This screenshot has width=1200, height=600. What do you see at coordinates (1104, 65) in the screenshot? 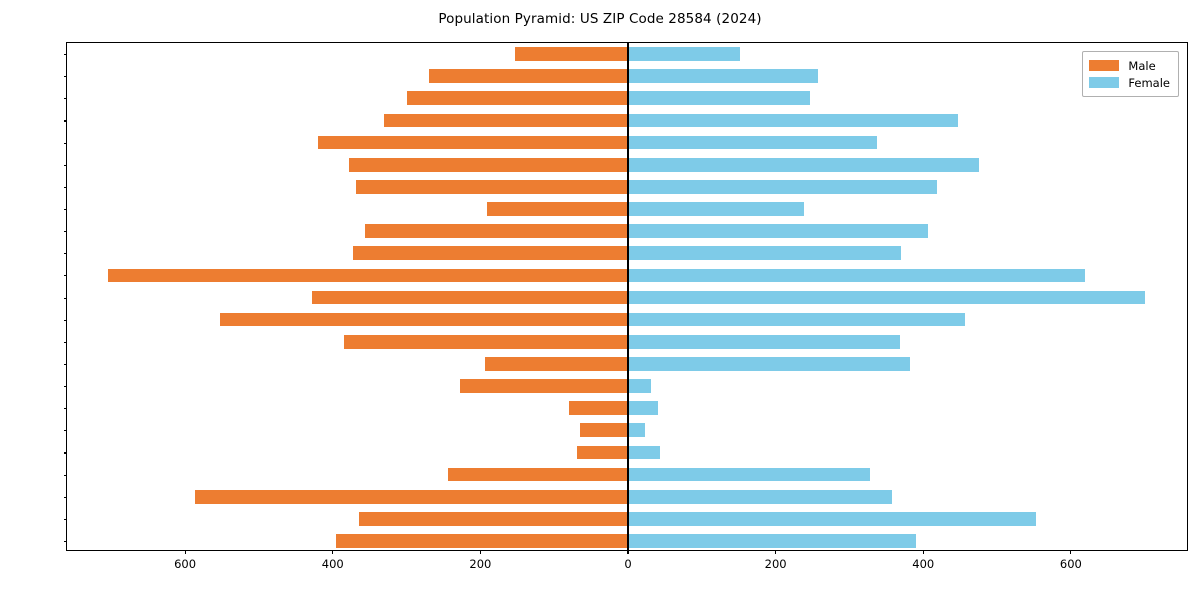
I see `legend-swatch-male` at bounding box center [1104, 65].